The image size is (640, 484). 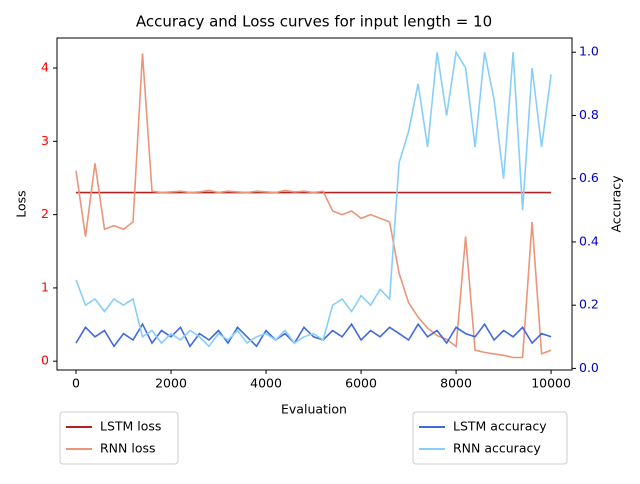 What do you see at coordinates (589, 367) in the screenshot?
I see `y2-tick-label: 0.0` at bounding box center [589, 367].